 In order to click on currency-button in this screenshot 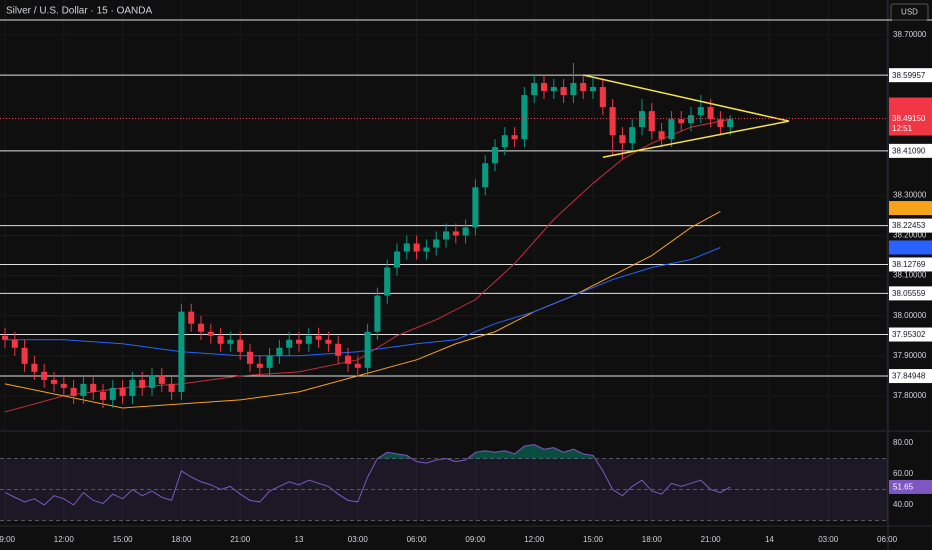, I will do `click(909, 12)`.